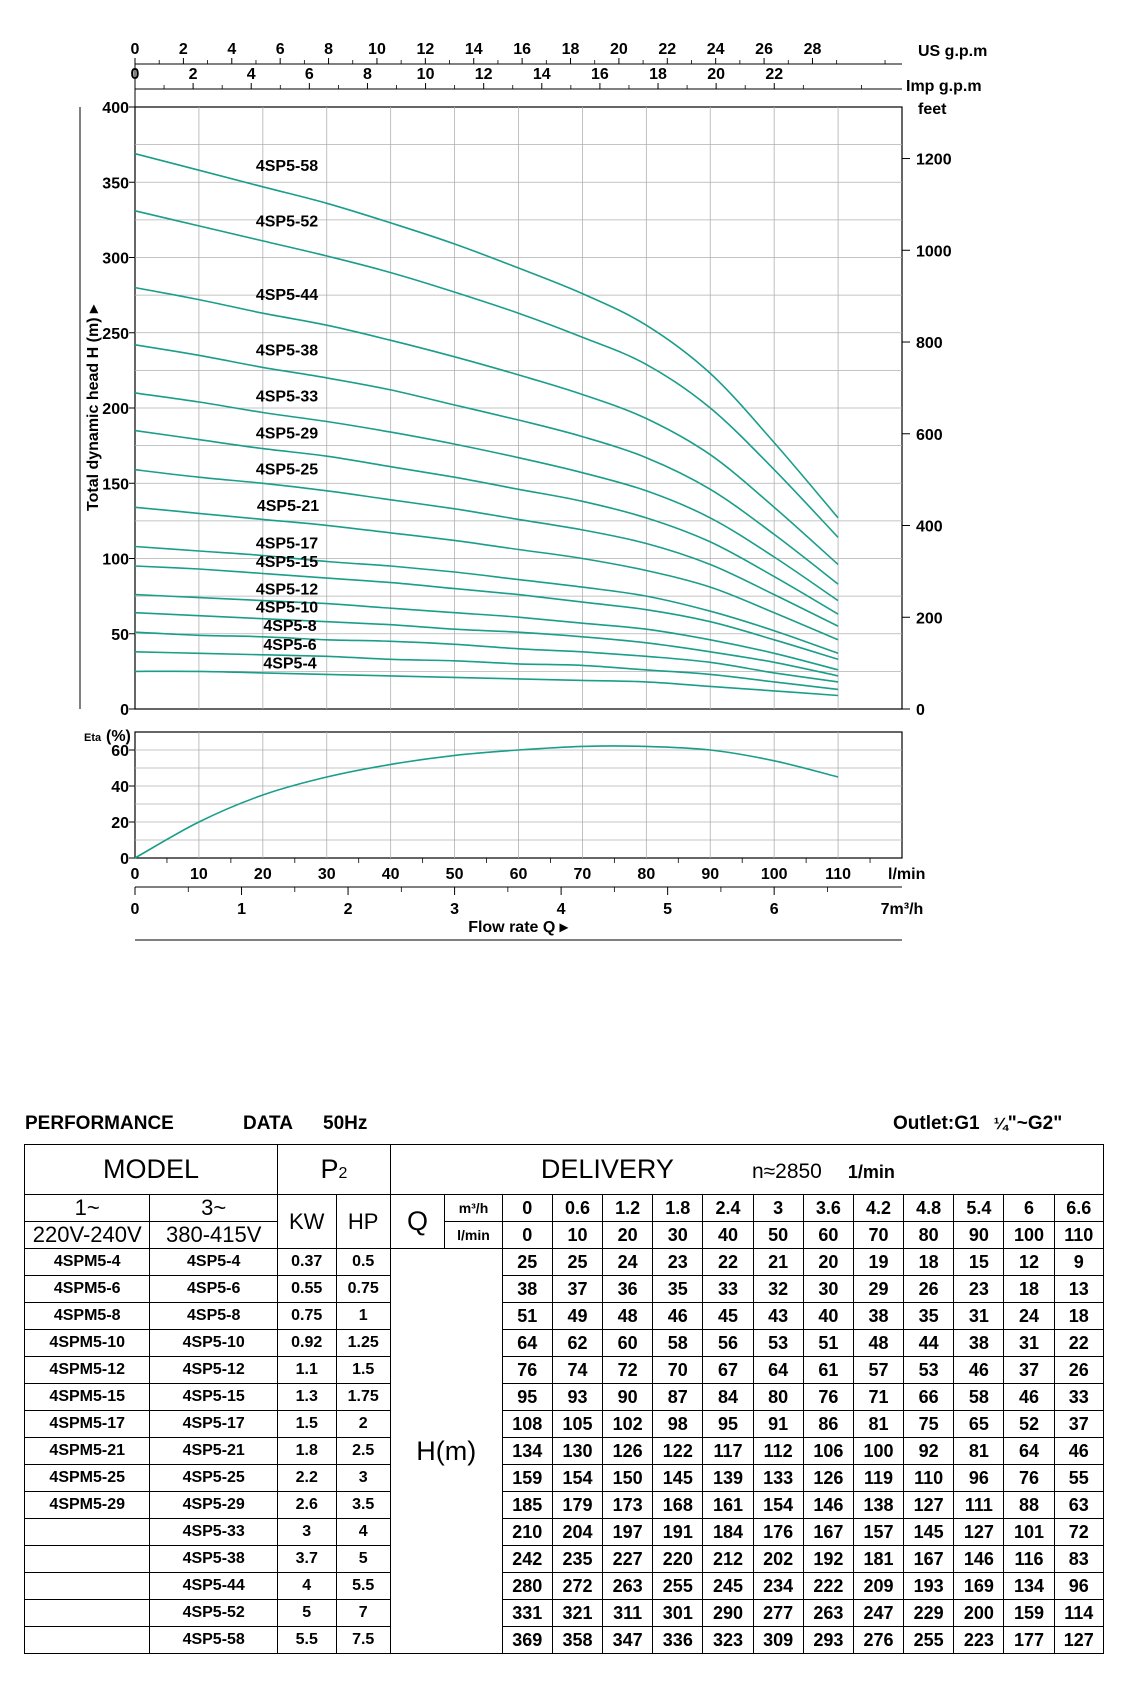 The width and height of the screenshot is (1123, 1706). What do you see at coordinates (306, 1505) in the screenshot?
I see `kw-value: 2.6` at bounding box center [306, 1505].